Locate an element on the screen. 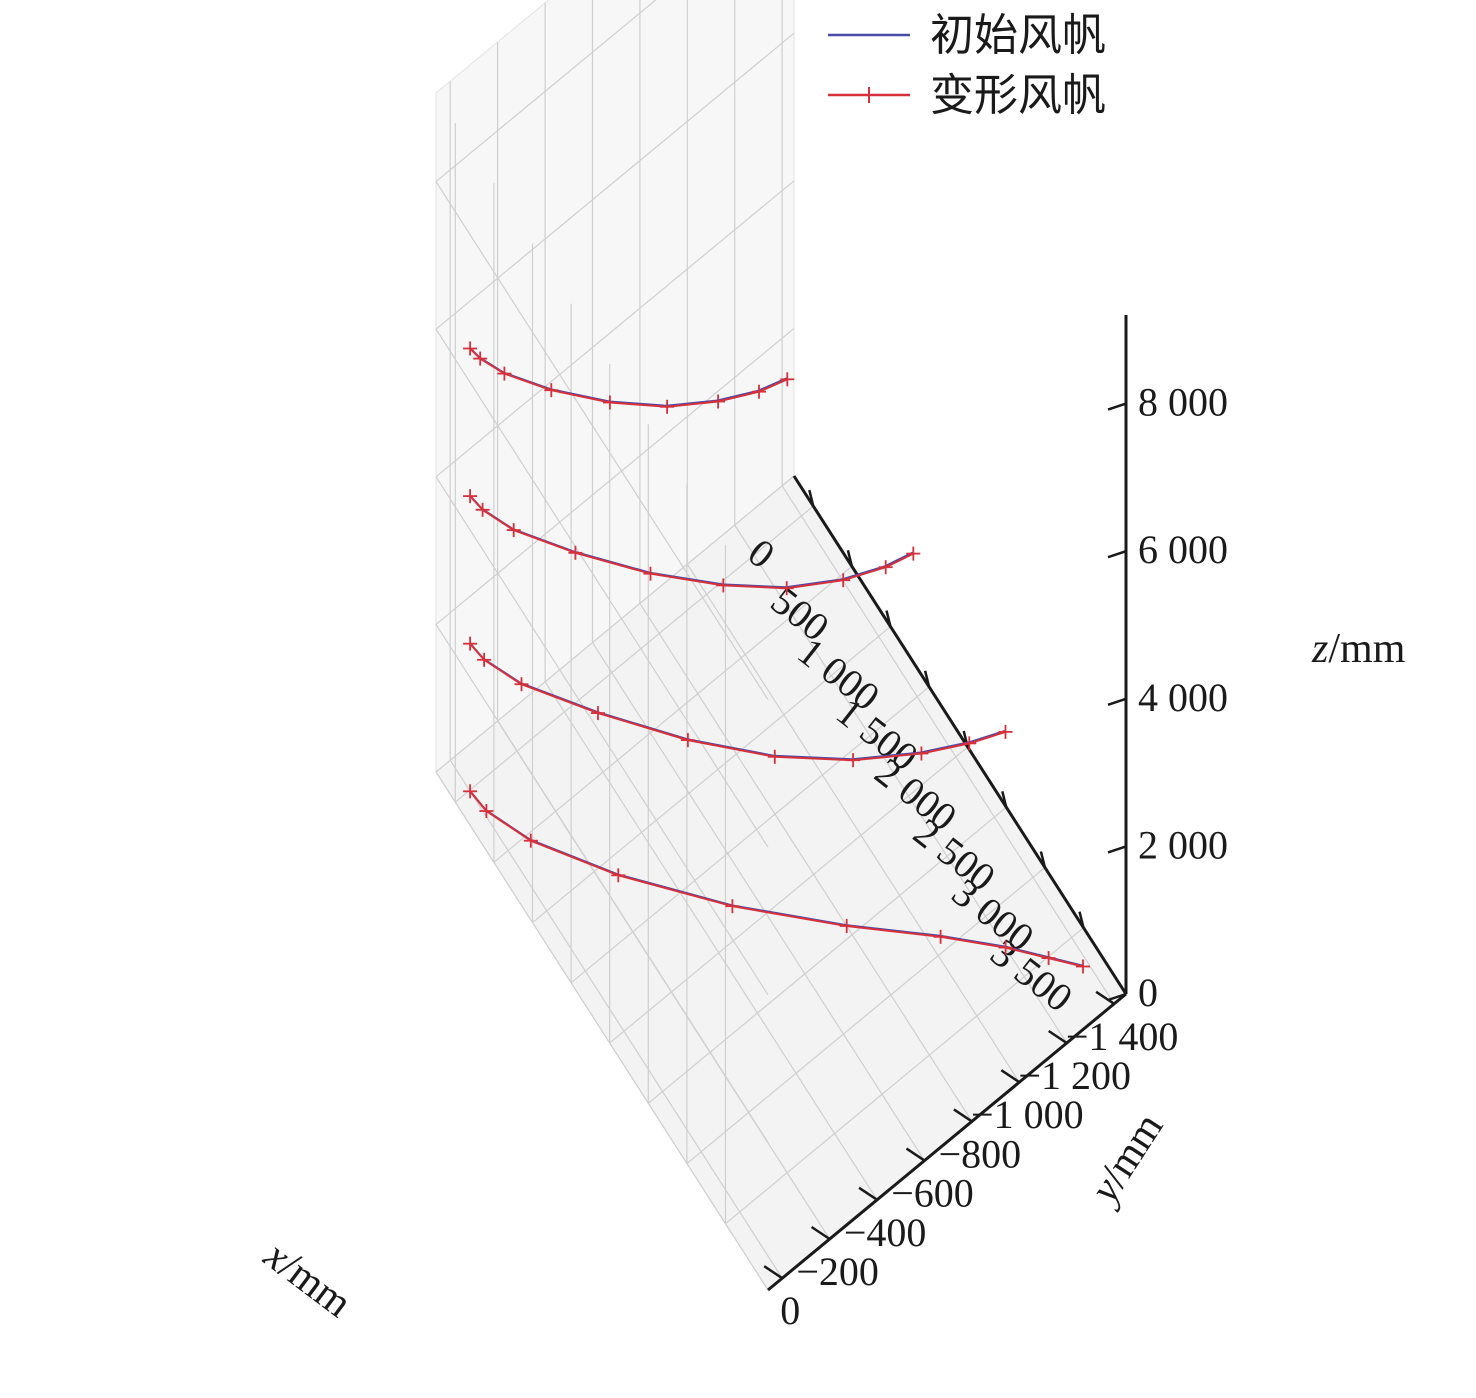  y-tick-label: −400 is located at coordinates (885, 1232).